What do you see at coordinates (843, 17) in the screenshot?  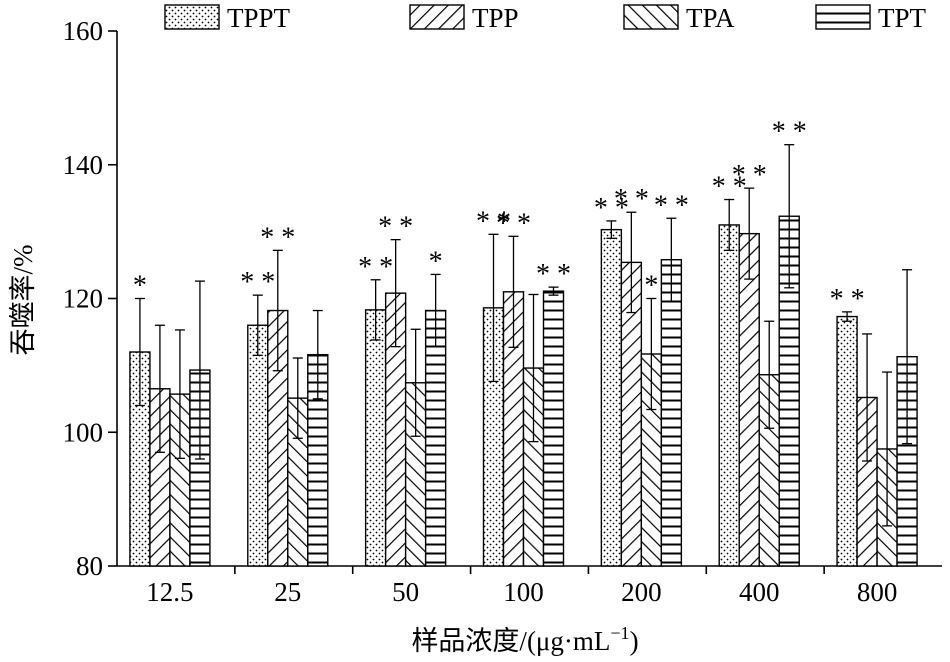 I see `legend-swatch-tpt` at bounding box center [843, 17].